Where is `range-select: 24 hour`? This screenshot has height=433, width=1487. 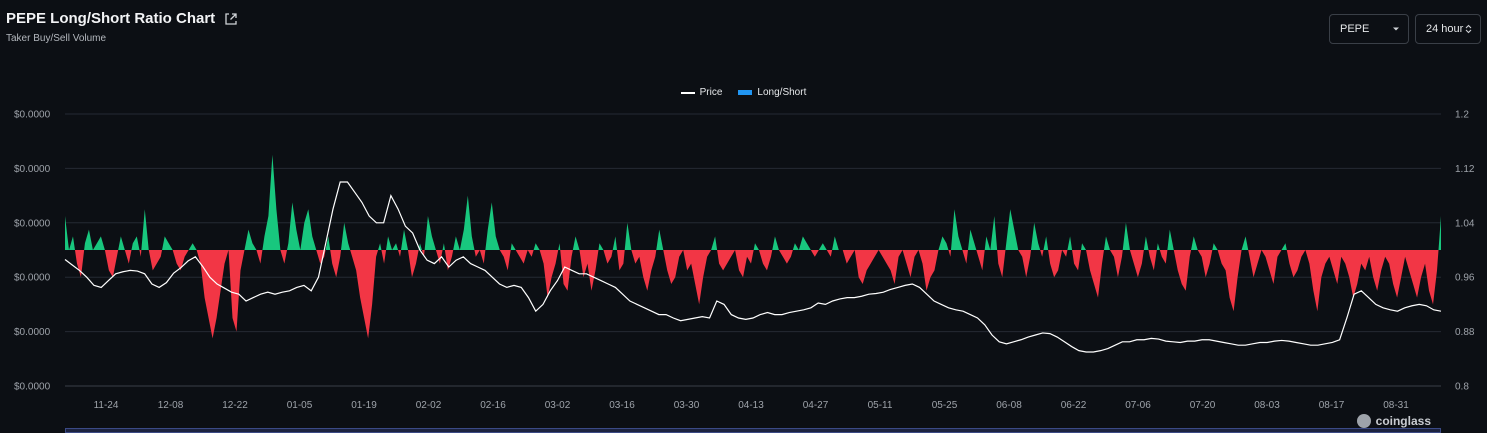
range-select: 24 hour is located at coordinates (1448, 29).